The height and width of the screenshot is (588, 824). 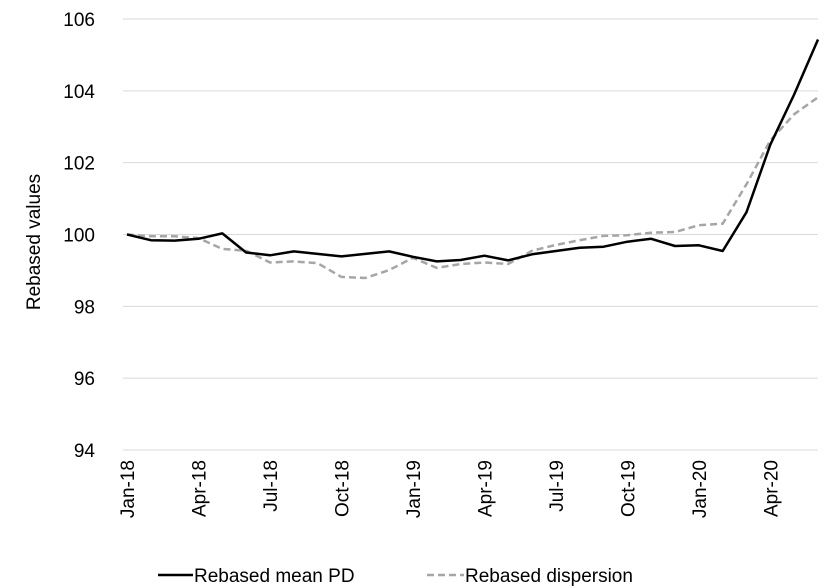 I want to click on y-axis-ticks: 94 96 98 100 102 104 106, so click(x=79, y=236).